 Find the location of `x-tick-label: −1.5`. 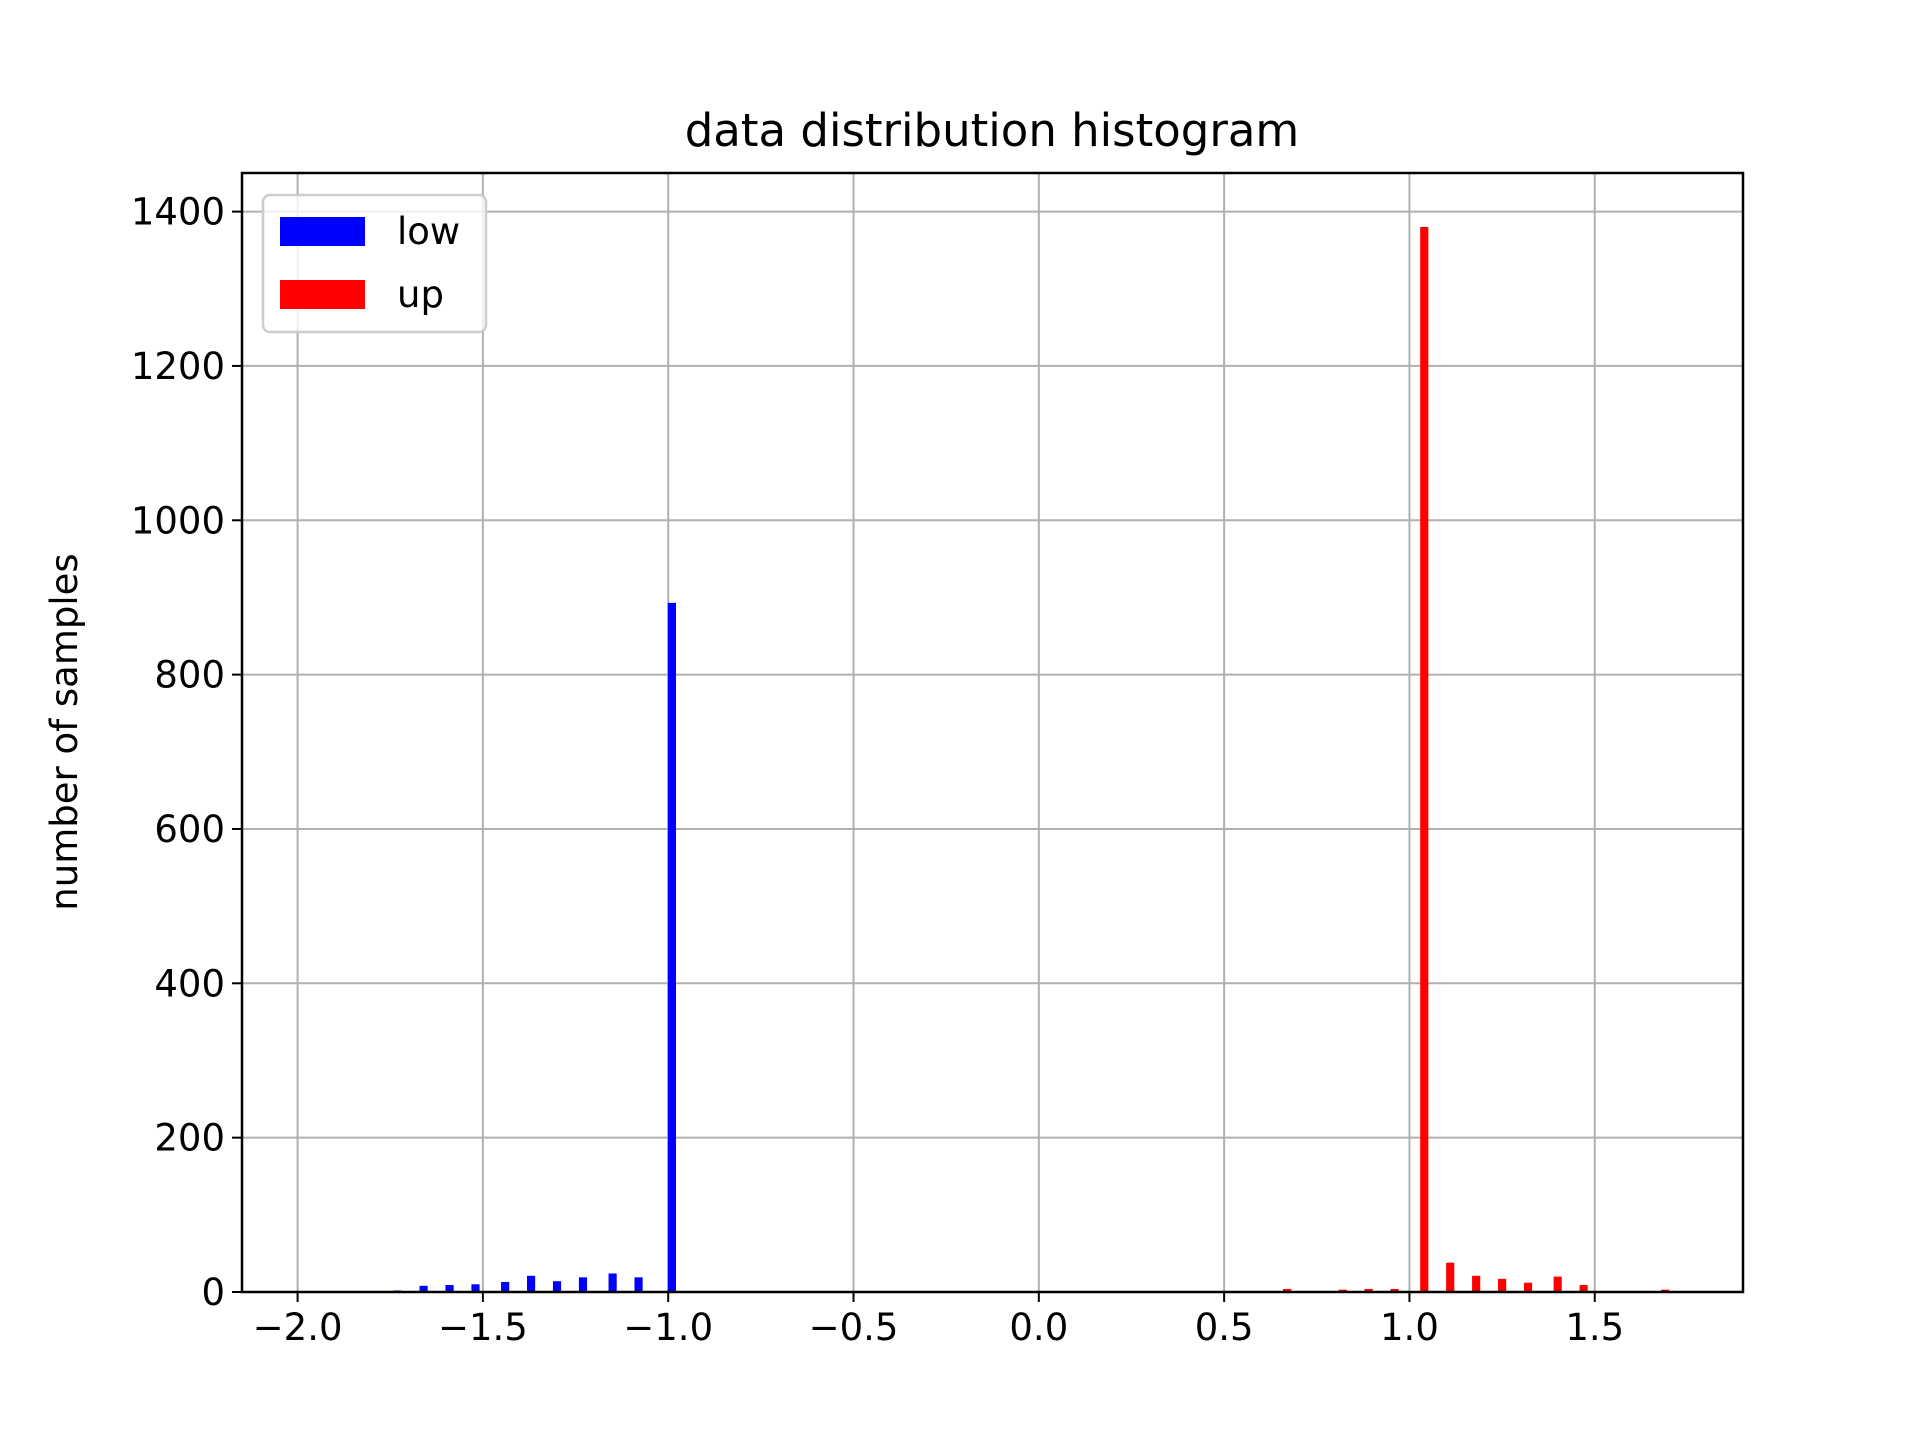

x-tick-label: −1.5 is located at coordinates (483, 1327).